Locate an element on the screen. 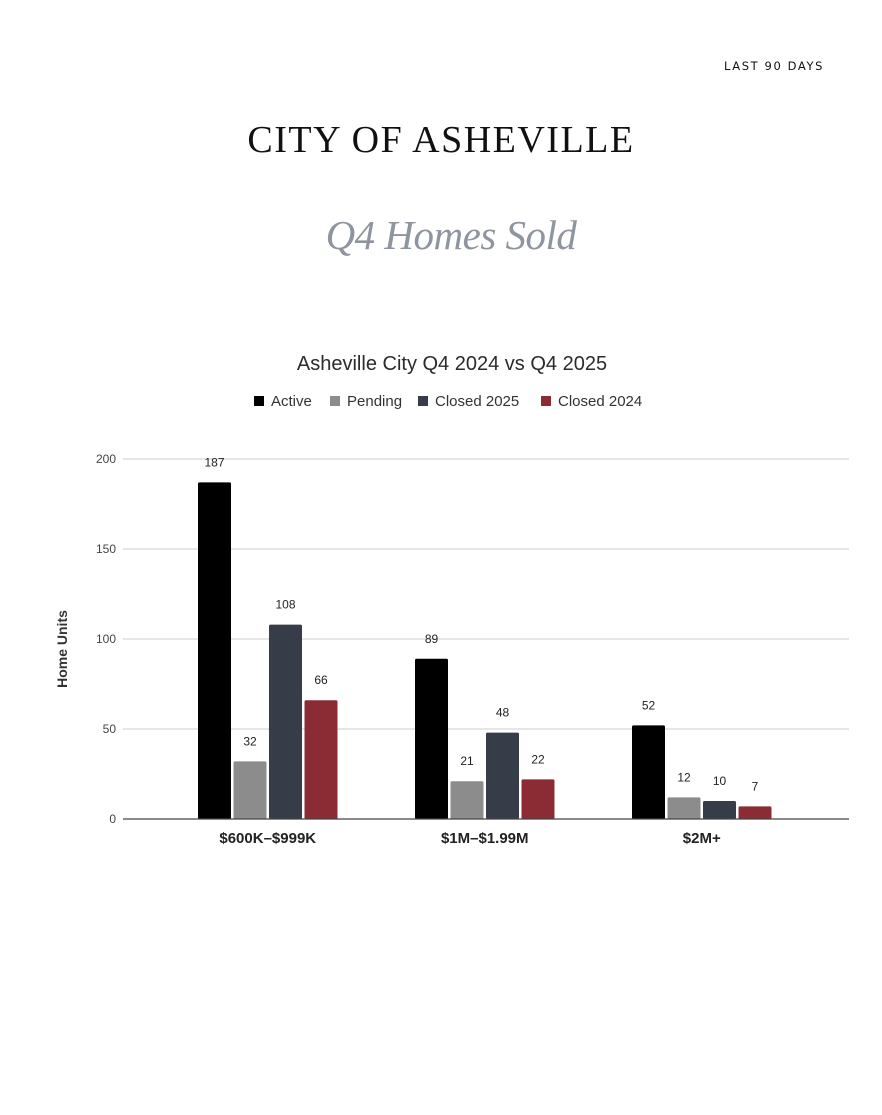  legend-label: Closed 2025 is located at coordinates (477, 401).